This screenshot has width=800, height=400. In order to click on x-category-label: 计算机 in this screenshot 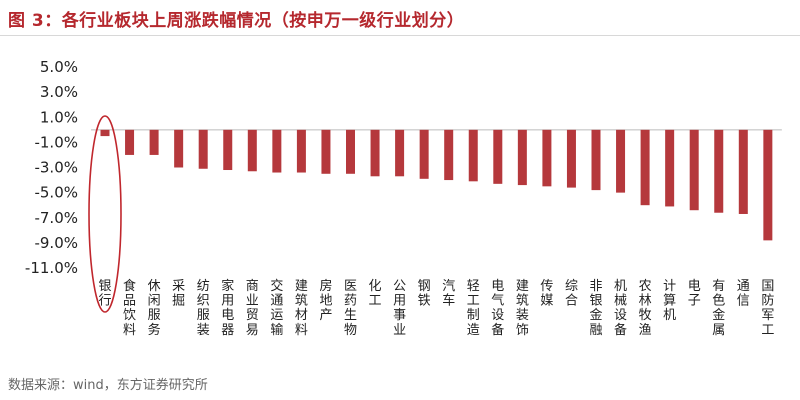, I will do `click(669, 301)`.